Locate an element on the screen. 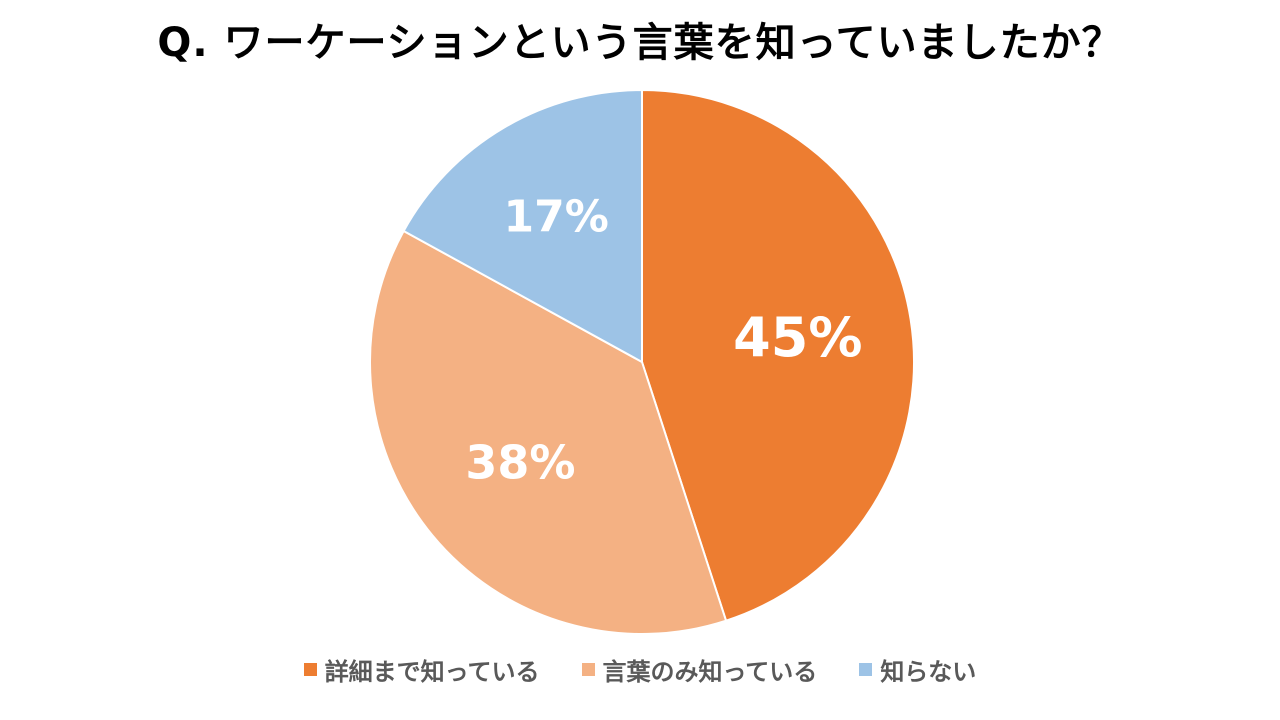  legend-item-detailed: 詳細まで知っている is located at coordinates (421, 669).